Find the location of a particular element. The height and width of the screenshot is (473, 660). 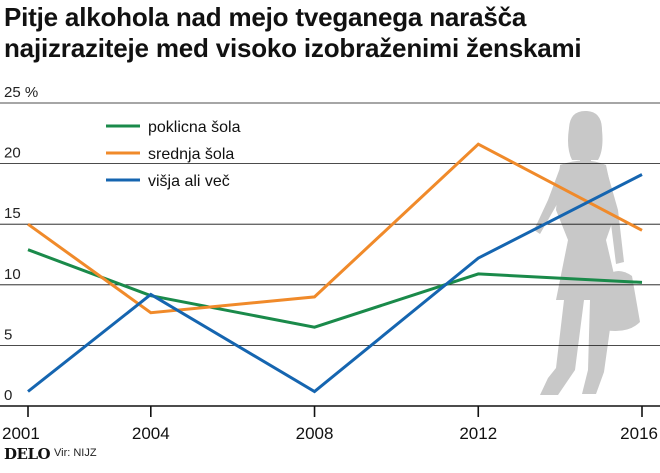

x-tick-label: 2008 is located at coordinates (315, 433).